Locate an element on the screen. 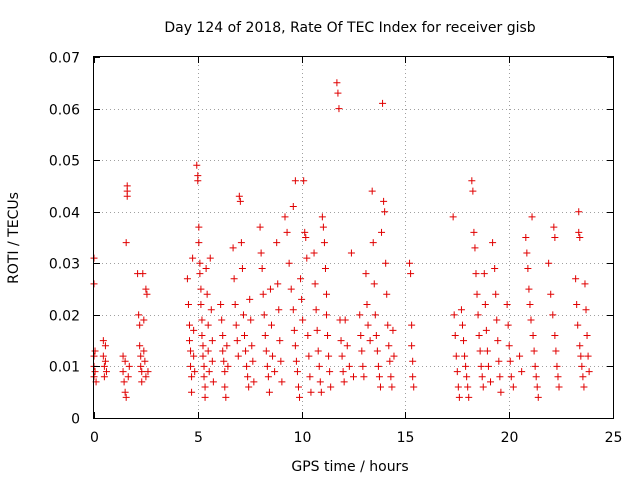  y-tick-label: 0.04 is located at coordinates (64, 214).